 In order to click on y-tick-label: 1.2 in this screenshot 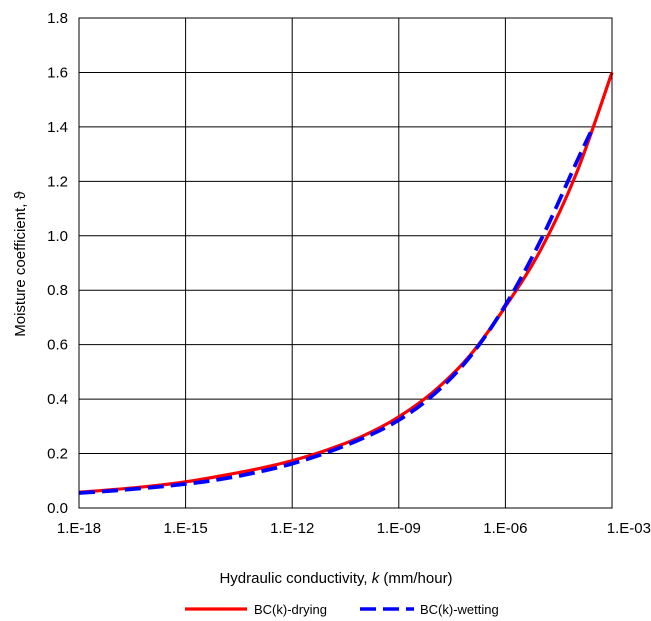, I will do `click(57, 181)`.